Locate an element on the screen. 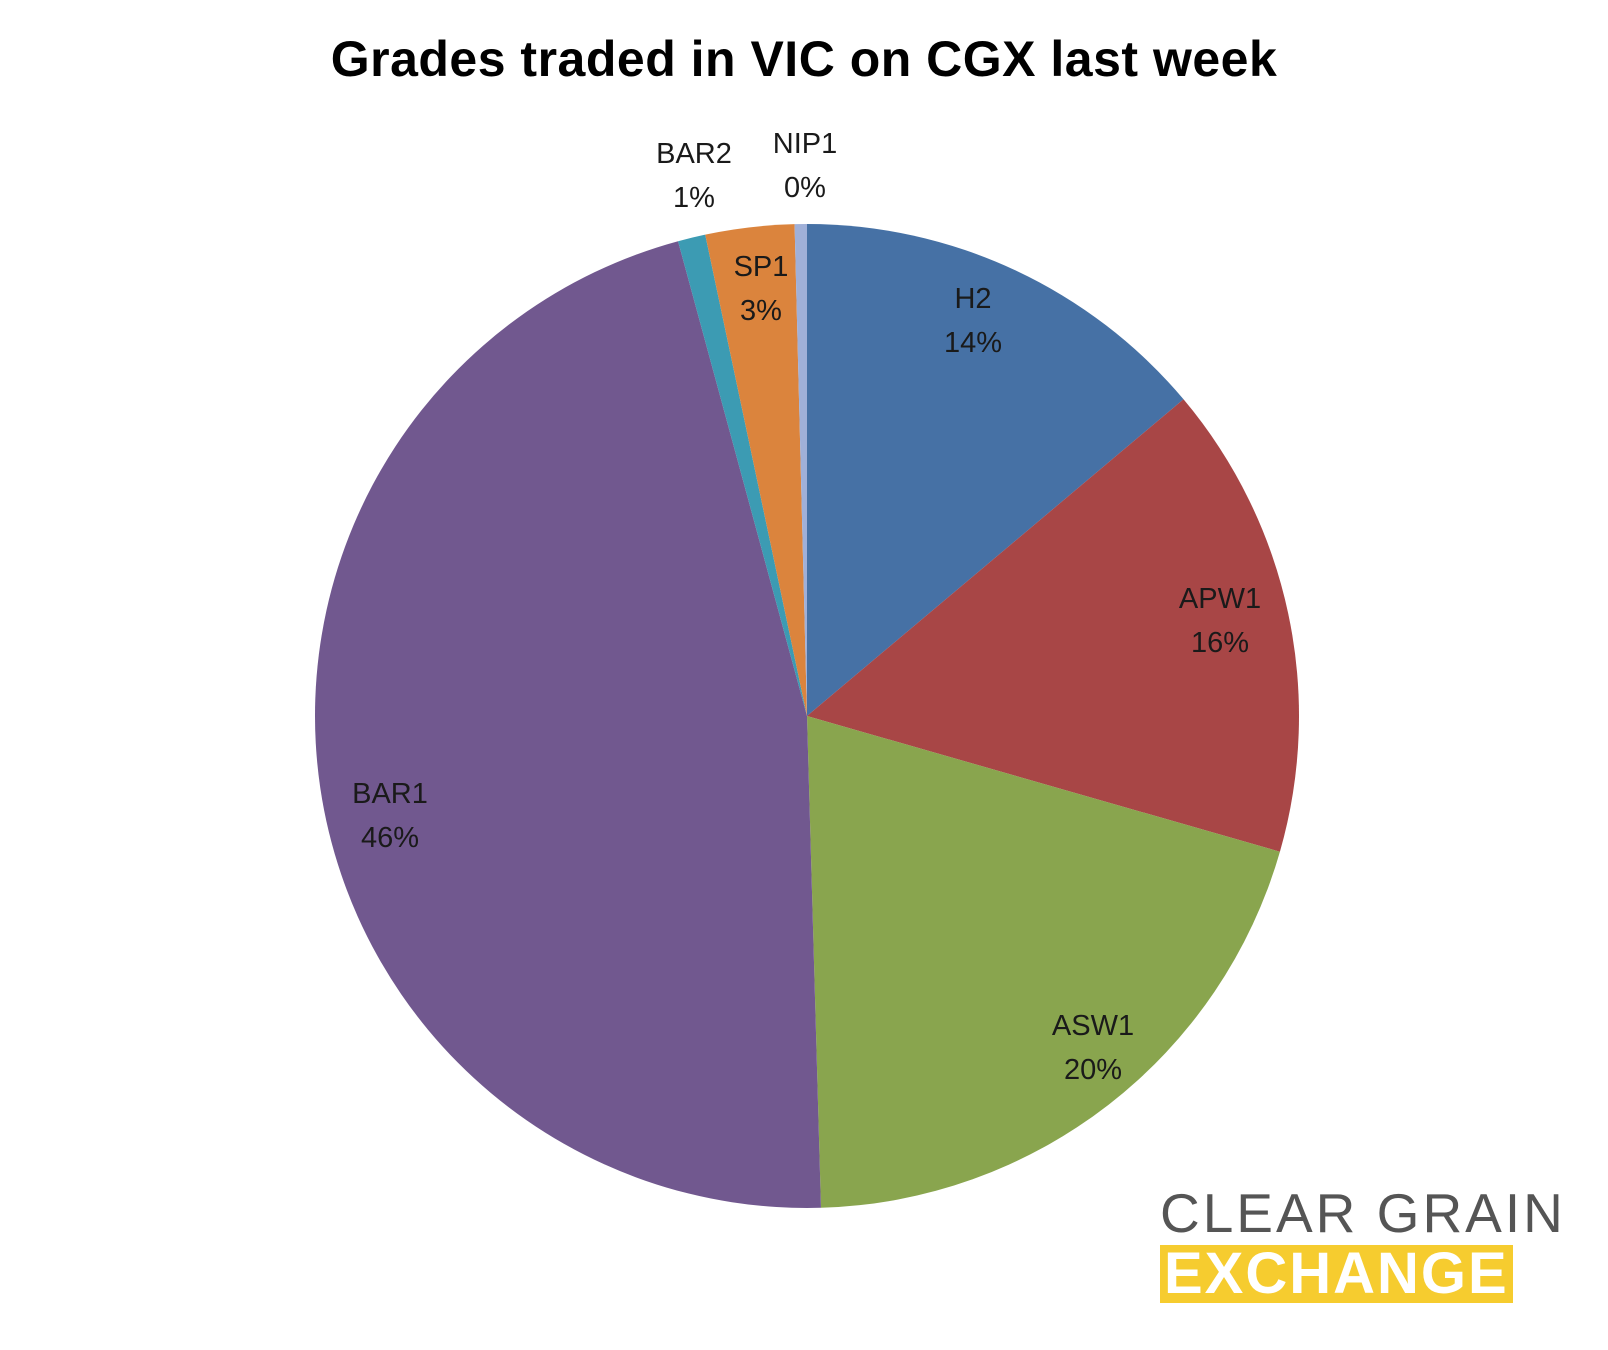 This screenshot has height=1350, width=1608. logo-text-clear-grain: CLEAR GRAIN is located at coordinates (1363, 1213).